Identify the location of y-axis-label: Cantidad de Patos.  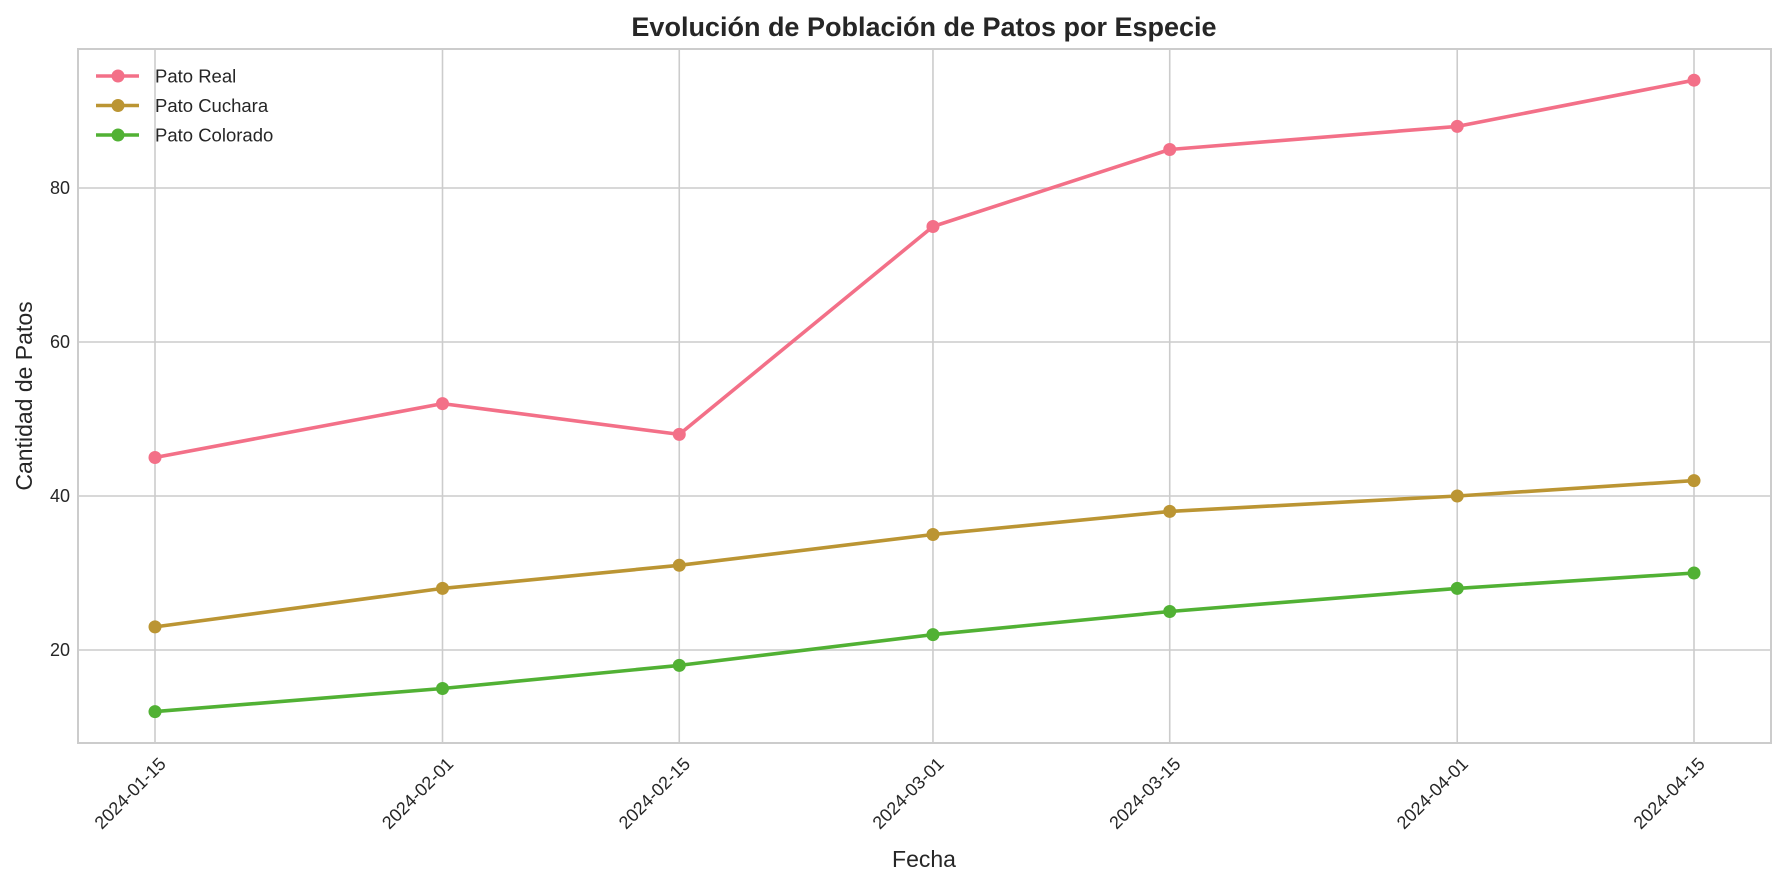
(24, 395).